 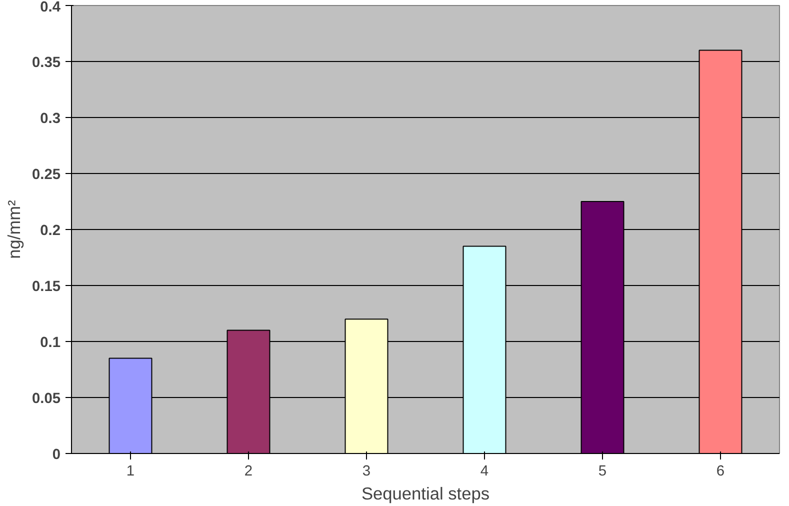 I want to click on y-tick-label: 0.4, so click(x=51, y=8).